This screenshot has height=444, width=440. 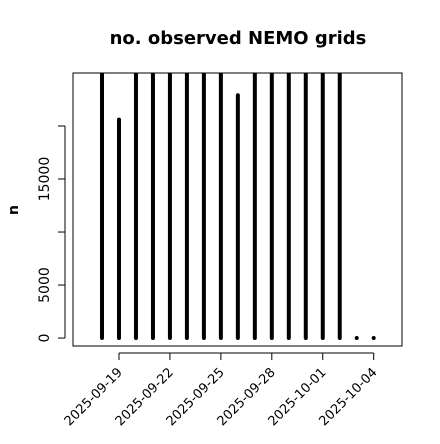 What do you see at coordinates (14, 210) in the screenshot?
I see `y-axis-label: n` at bounding box center [14, 210].